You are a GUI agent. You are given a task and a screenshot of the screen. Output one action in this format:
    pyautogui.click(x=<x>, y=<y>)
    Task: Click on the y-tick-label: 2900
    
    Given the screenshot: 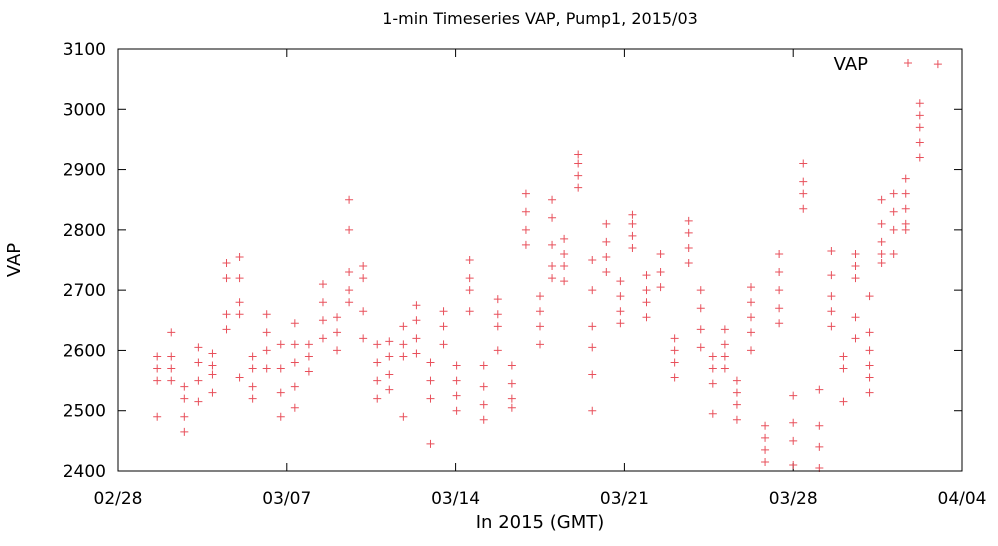 What is the action you would take?
    pyautogui.click(x=84, y=171)
    